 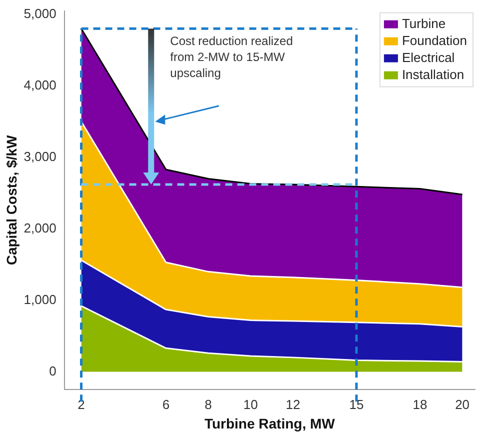 What do you see at coordinates (424, 23) in the screenshot?
I see `legend-label: Turbine` at bounding box center [424, 23].